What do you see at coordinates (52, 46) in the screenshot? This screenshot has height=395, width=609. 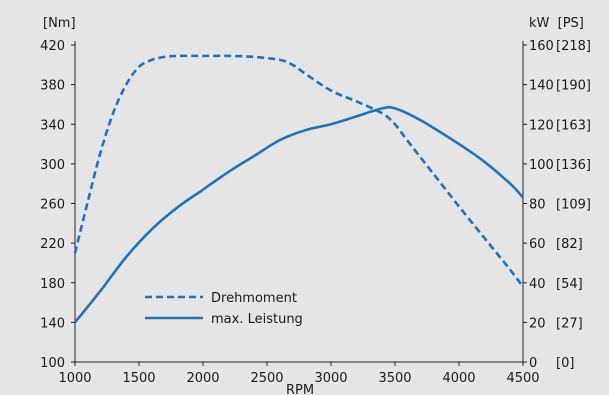 I see `left-tick-label: 420` at bounding box center [52, 46].